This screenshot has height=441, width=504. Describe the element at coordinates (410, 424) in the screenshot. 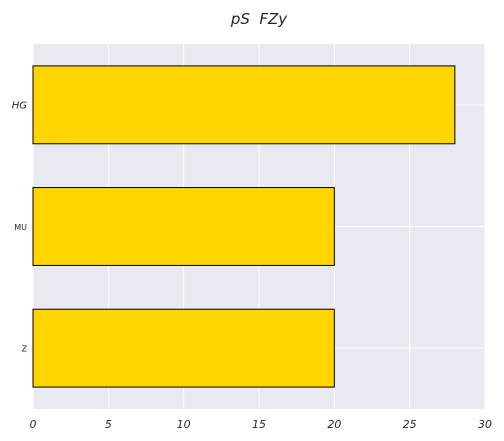

I see `x-tick-label: 25` at that location.